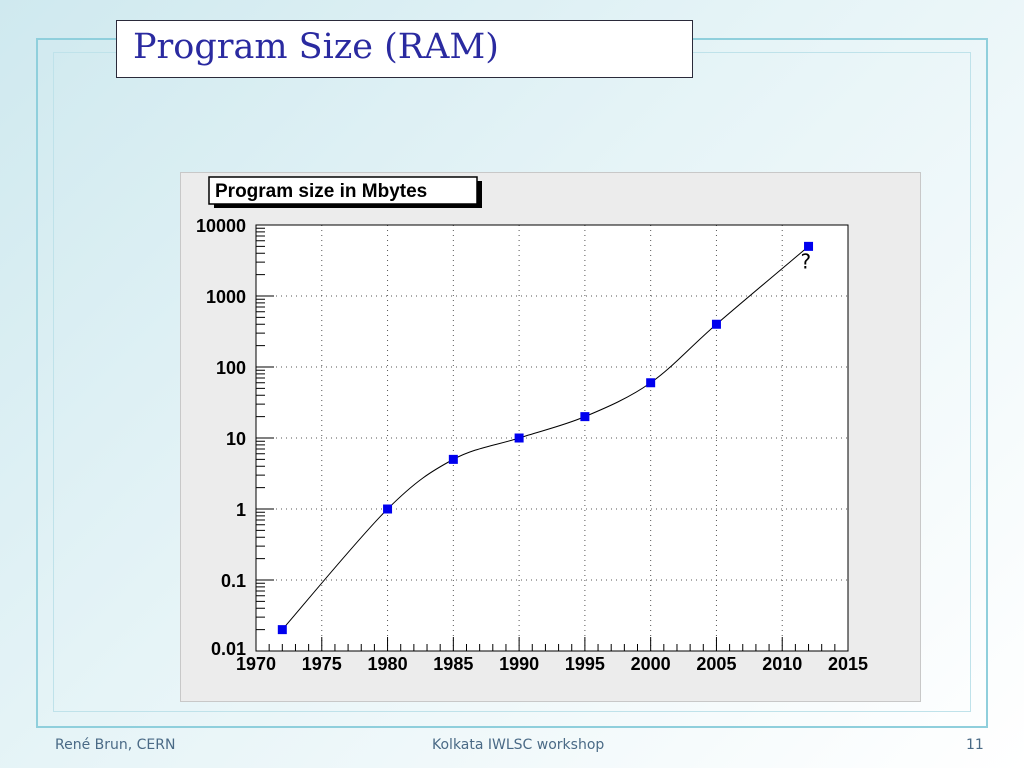  Describe the element at coordinates (388, 664) in the screenshot. I see `x-tick-label: 1980` at that location.